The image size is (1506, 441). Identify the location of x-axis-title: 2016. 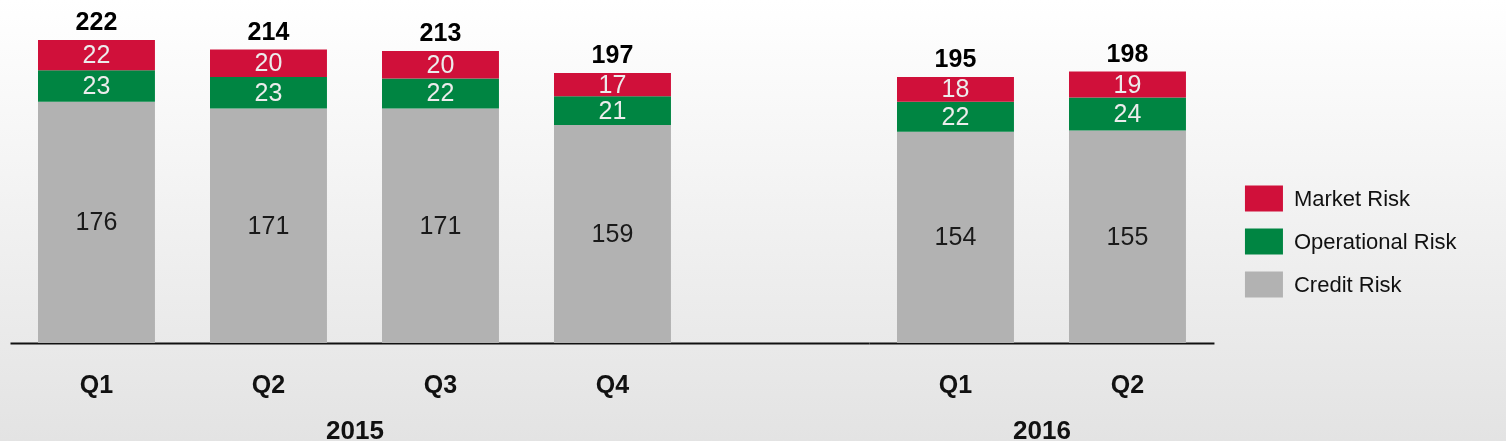
(1042, 427).